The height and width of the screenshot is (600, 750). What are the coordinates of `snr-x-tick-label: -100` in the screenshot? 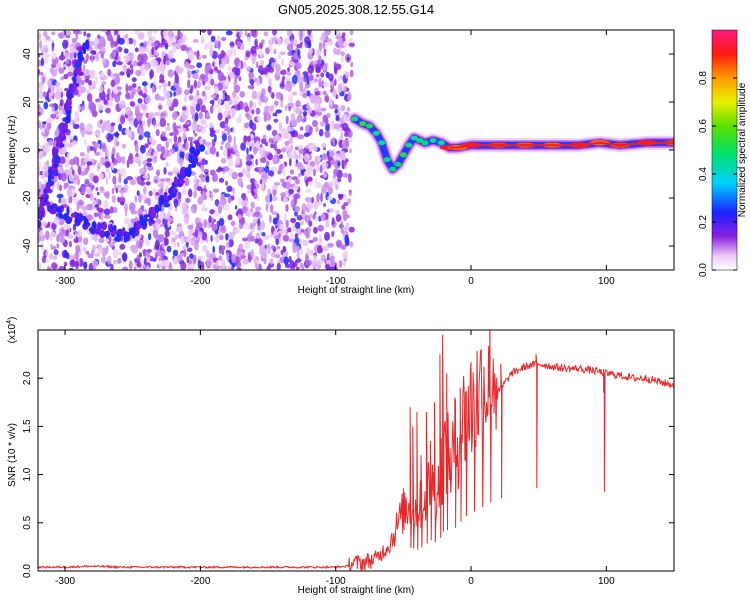 It's located at (336, 581).